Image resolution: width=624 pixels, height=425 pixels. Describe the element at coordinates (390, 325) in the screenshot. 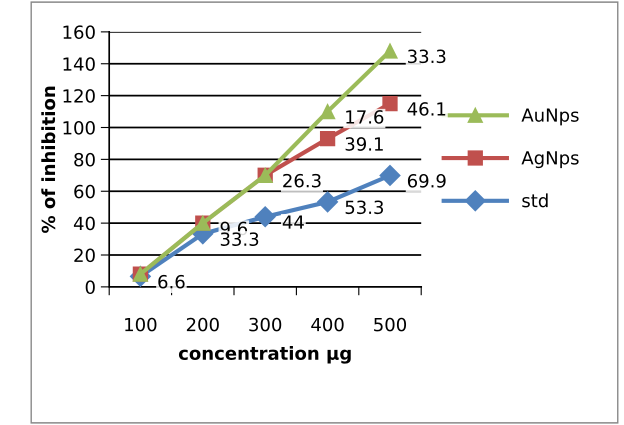

I see `x-tick-label: 500` at that location.